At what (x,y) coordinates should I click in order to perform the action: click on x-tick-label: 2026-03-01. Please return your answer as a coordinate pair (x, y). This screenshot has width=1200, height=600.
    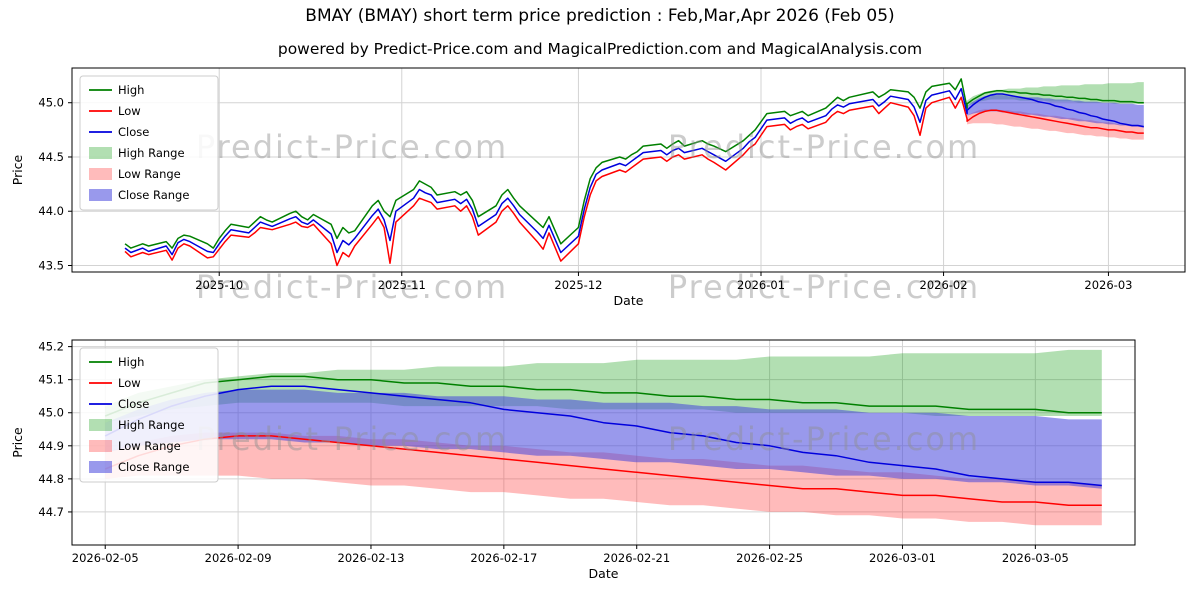
    Looking at the image, I should click on (902, 558).